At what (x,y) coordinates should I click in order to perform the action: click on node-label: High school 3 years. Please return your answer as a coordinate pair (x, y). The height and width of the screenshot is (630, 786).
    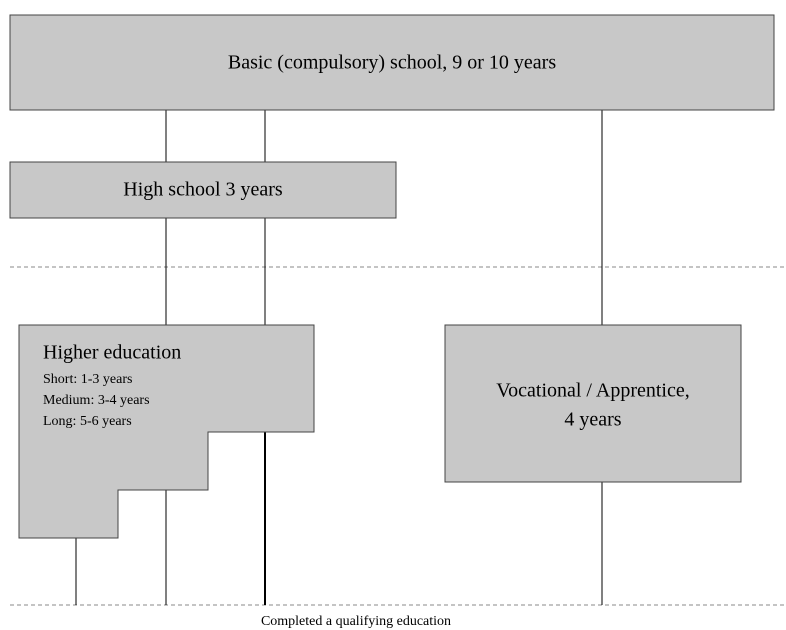
    Looking at the image, I should click on (203, 190).